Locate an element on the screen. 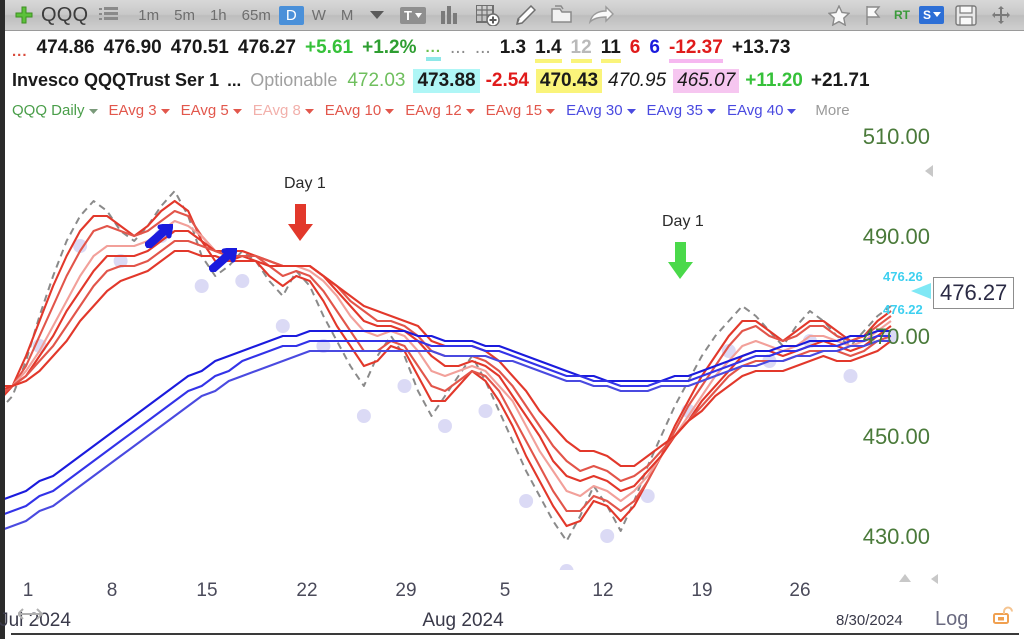  timeframe-1m: 1m is located at coordinates (149, 15).